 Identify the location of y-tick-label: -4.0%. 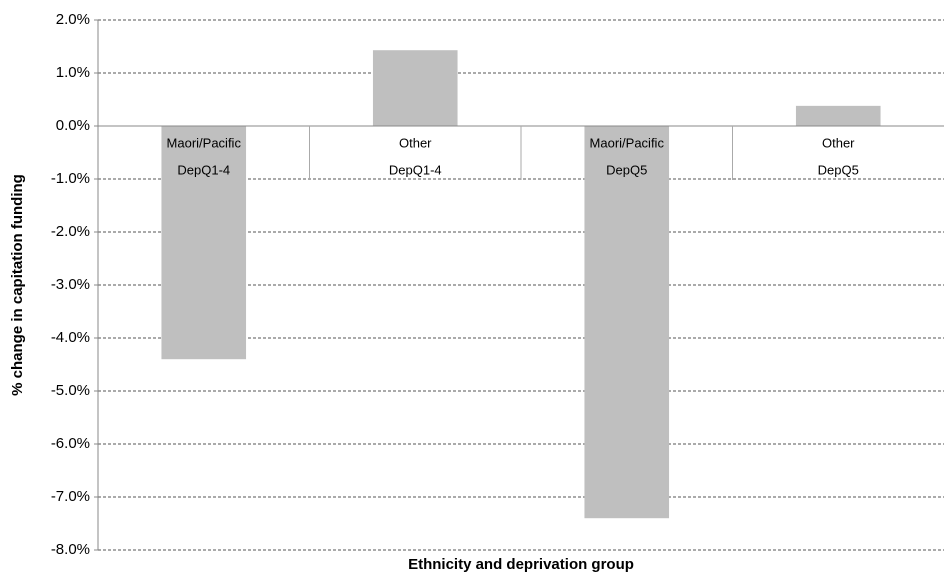
(70, 337).